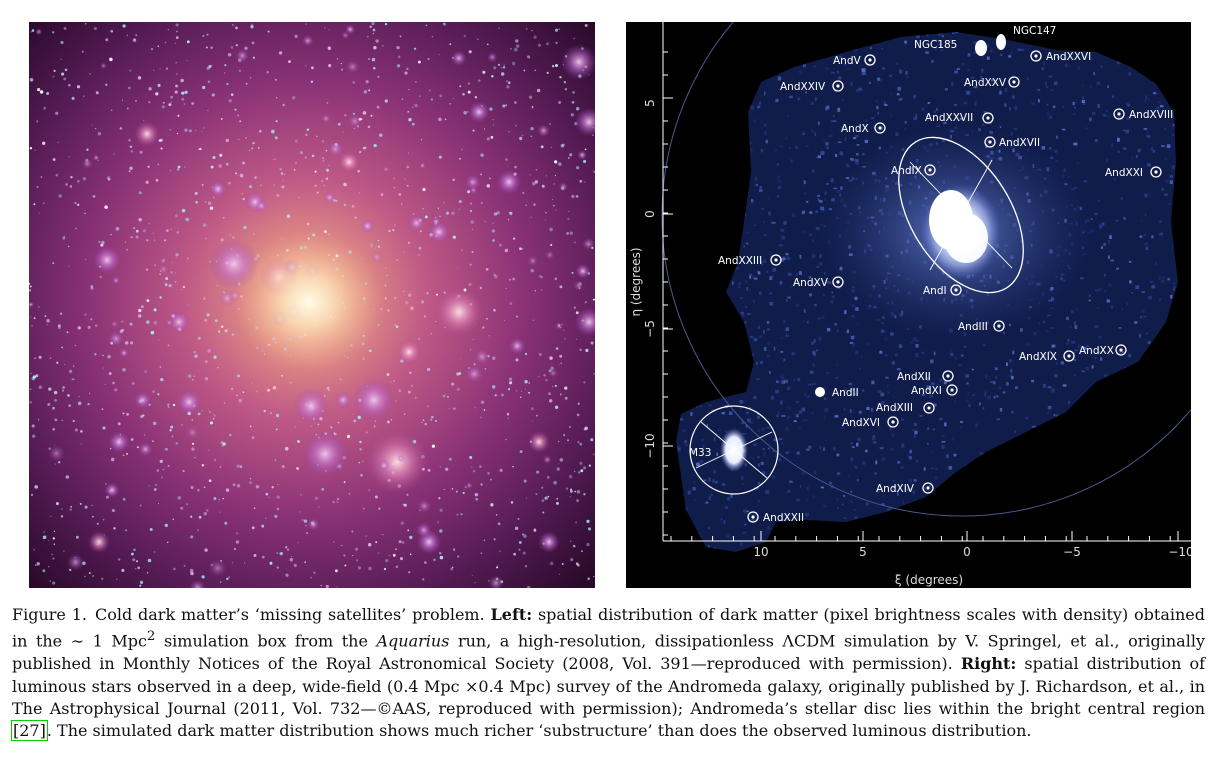  I want to click on andxxiii-marker-dot, so click(776, 260).